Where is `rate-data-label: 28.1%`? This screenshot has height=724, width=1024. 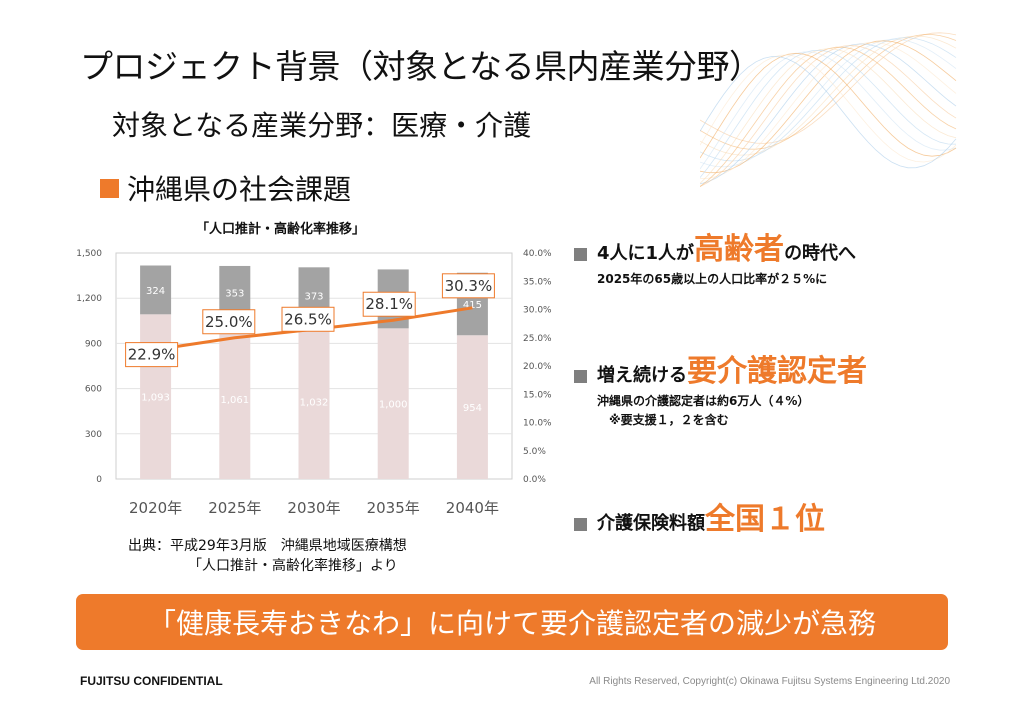 rate-data-label: 28.1% is located at coordinates (389, 304).